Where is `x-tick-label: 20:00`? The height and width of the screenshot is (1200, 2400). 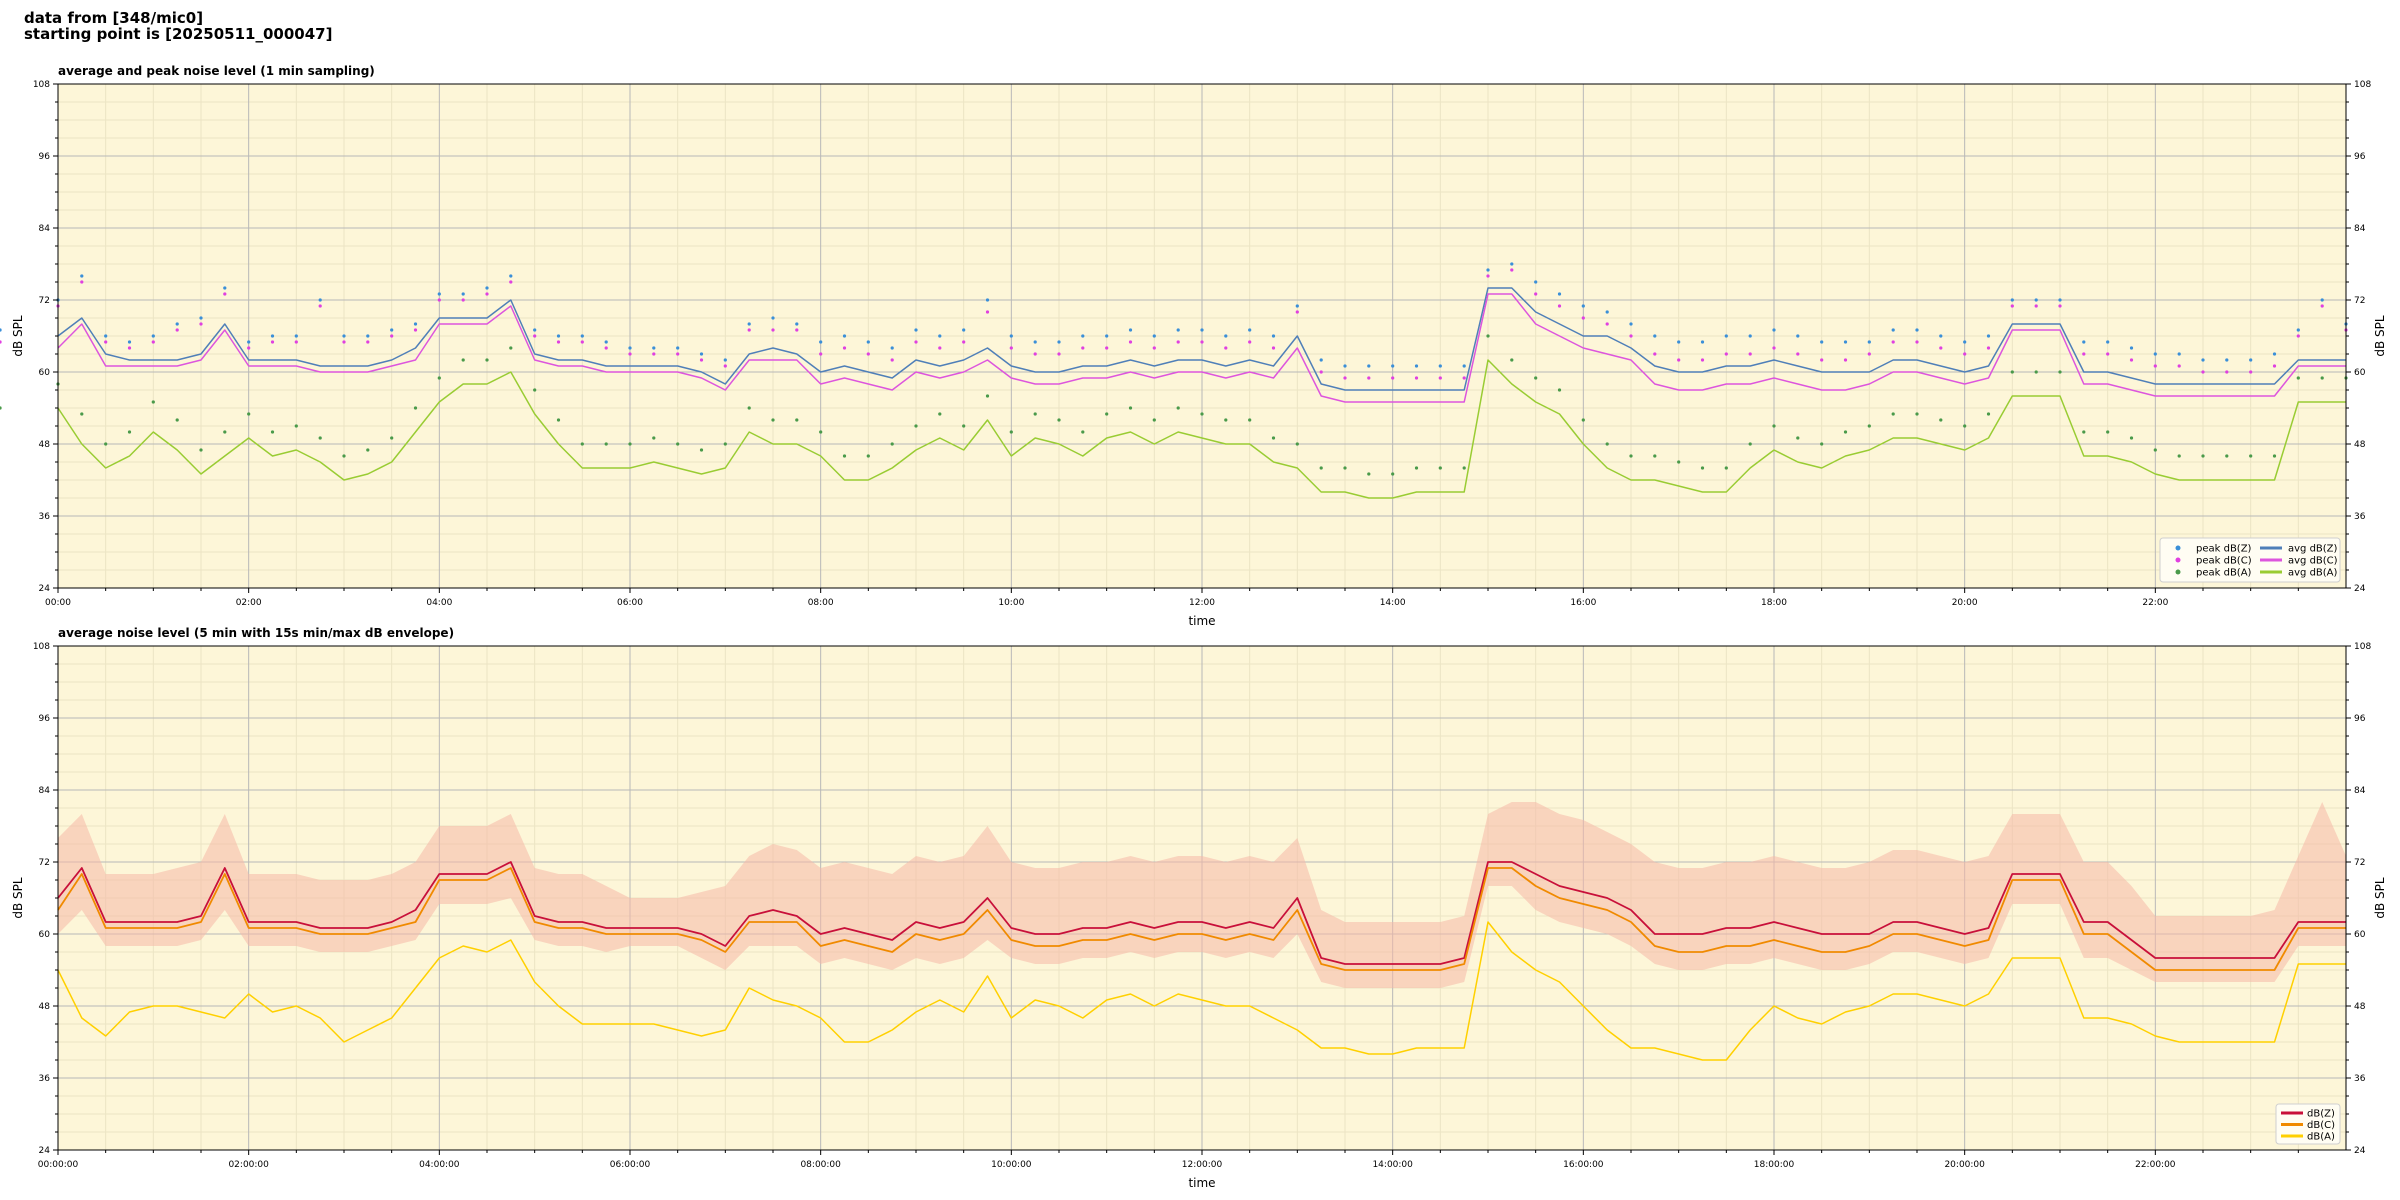
x-tick-label: 20:00 is located at coordinates (1965, 603).